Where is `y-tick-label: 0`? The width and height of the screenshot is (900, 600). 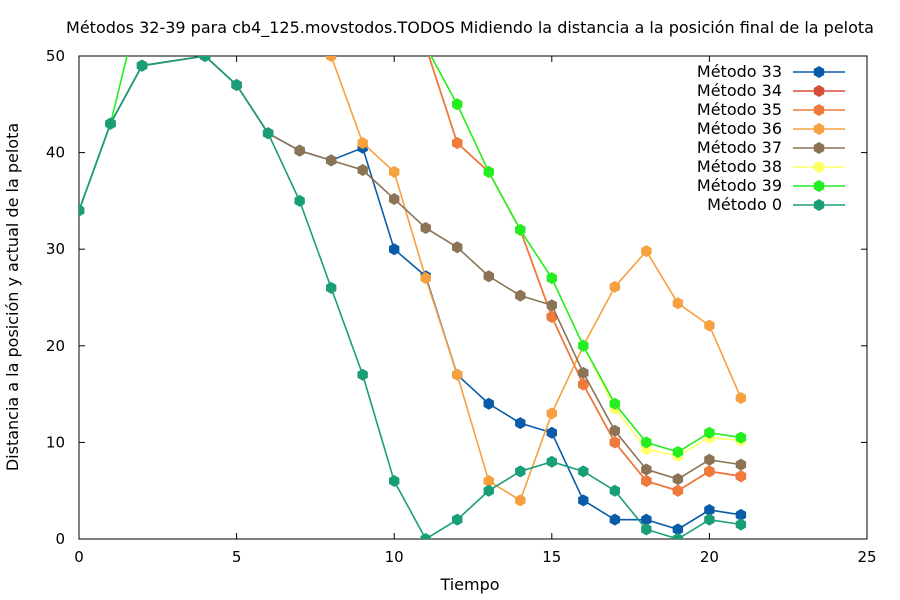 y-tick-label: 0 is located at coordinates (60, 539).